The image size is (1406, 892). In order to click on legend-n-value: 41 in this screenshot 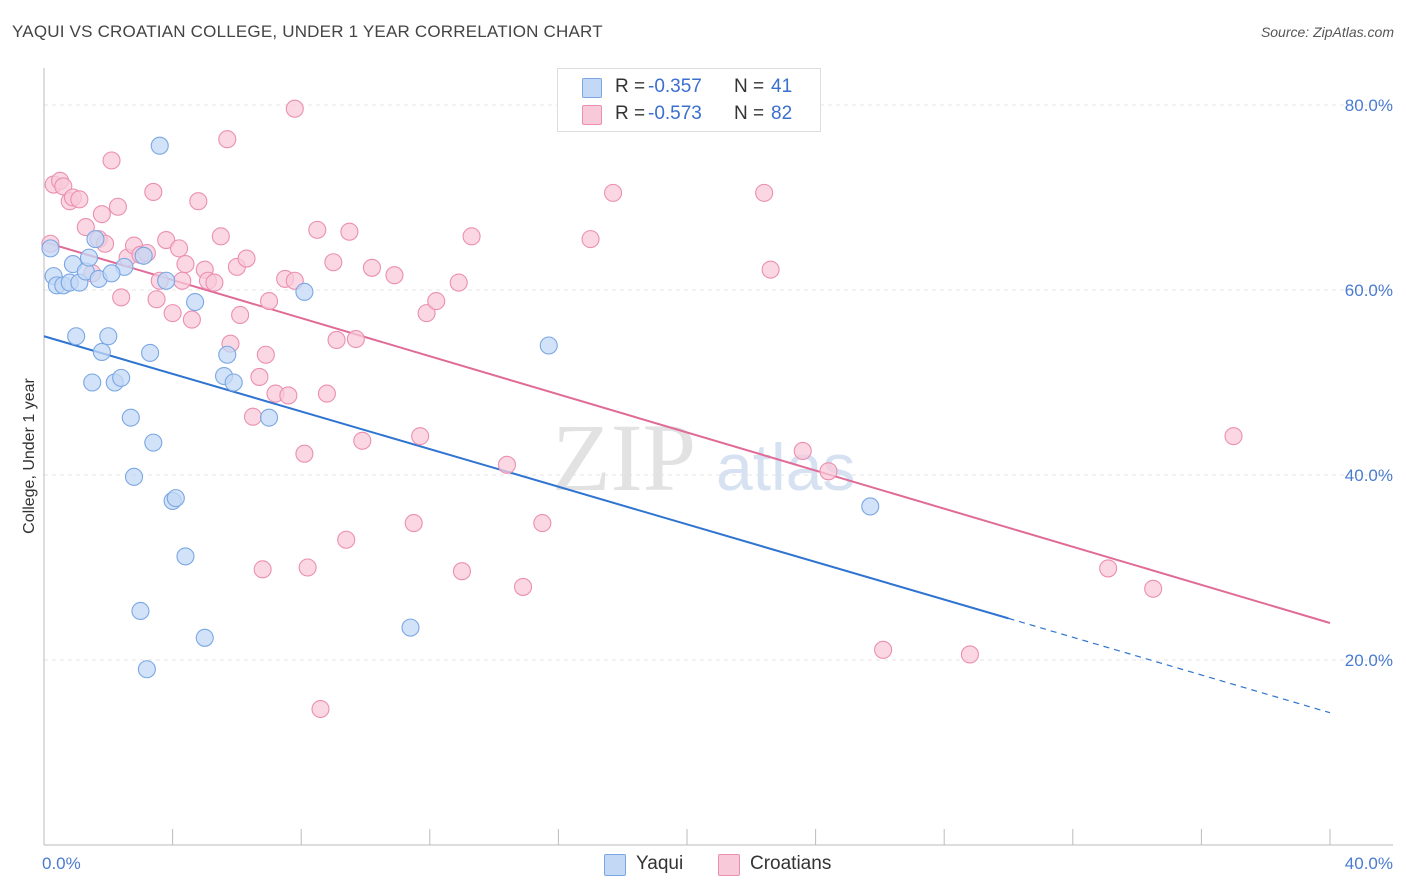, I will do `click(782, 86)`.